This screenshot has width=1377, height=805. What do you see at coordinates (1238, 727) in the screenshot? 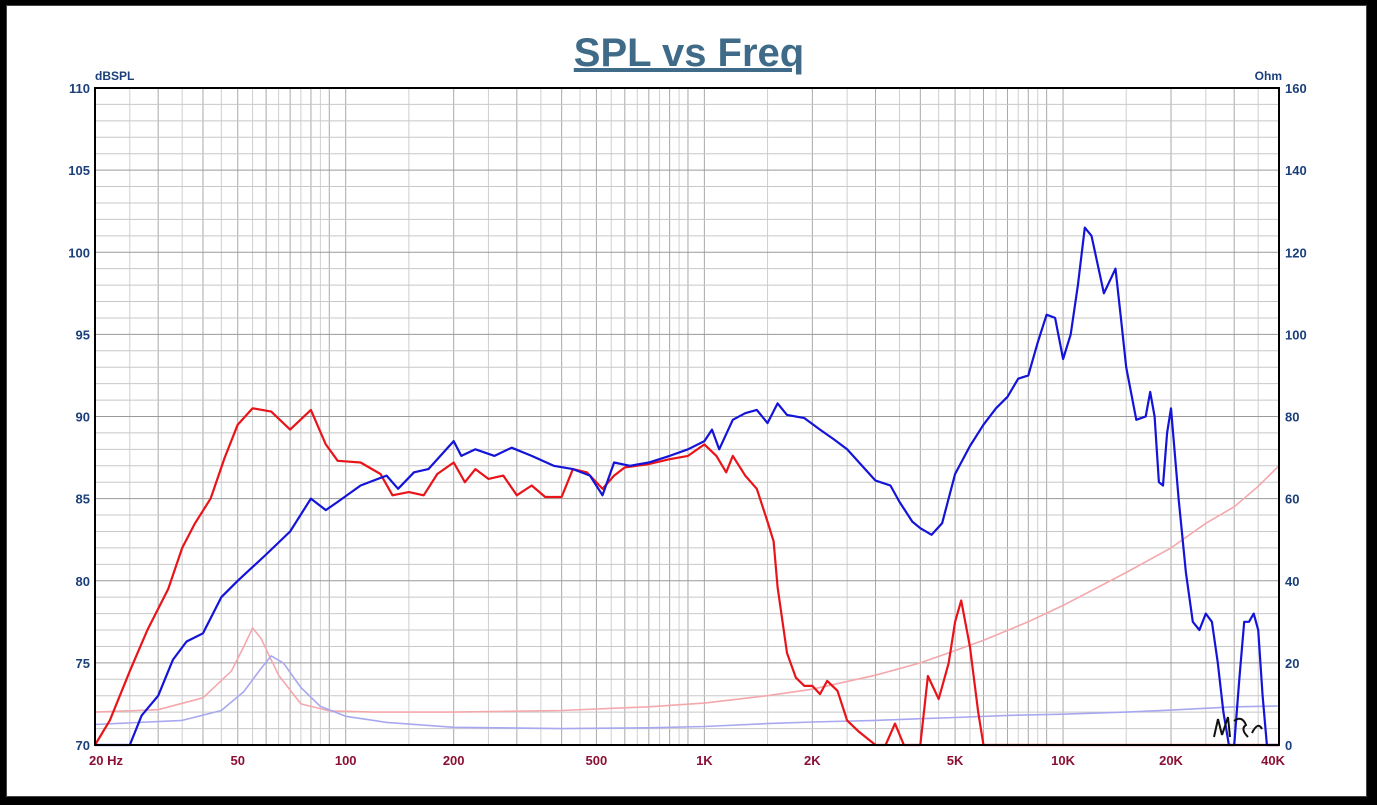
I see `logo-mark` at bounding box center [1238, 727].